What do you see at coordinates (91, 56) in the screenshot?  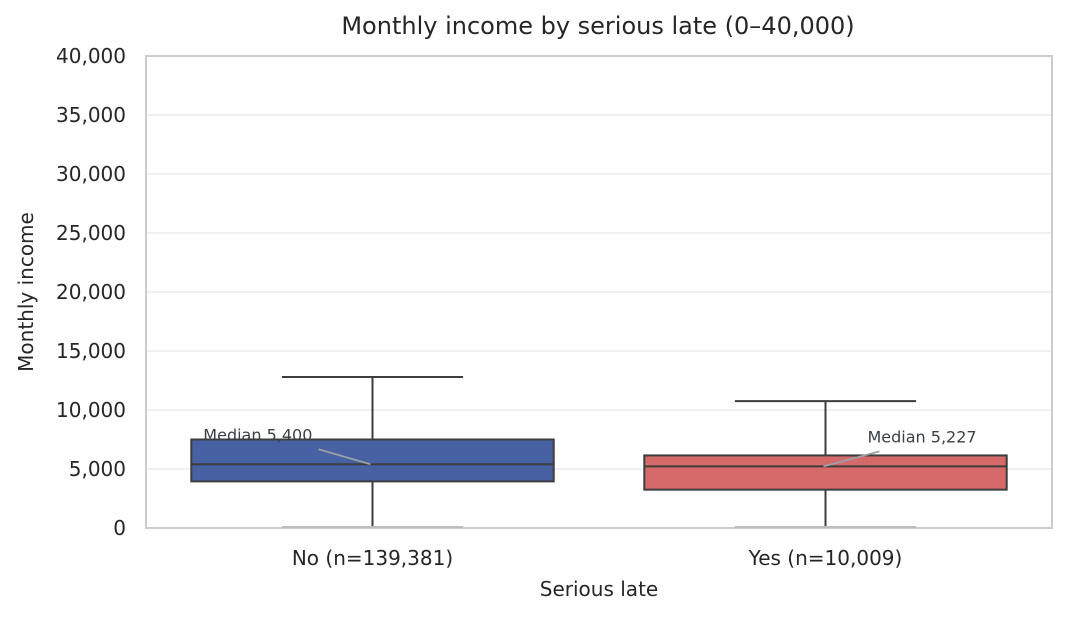 I see `y-tick-label: 40,000` at bounding box center [91, 56].